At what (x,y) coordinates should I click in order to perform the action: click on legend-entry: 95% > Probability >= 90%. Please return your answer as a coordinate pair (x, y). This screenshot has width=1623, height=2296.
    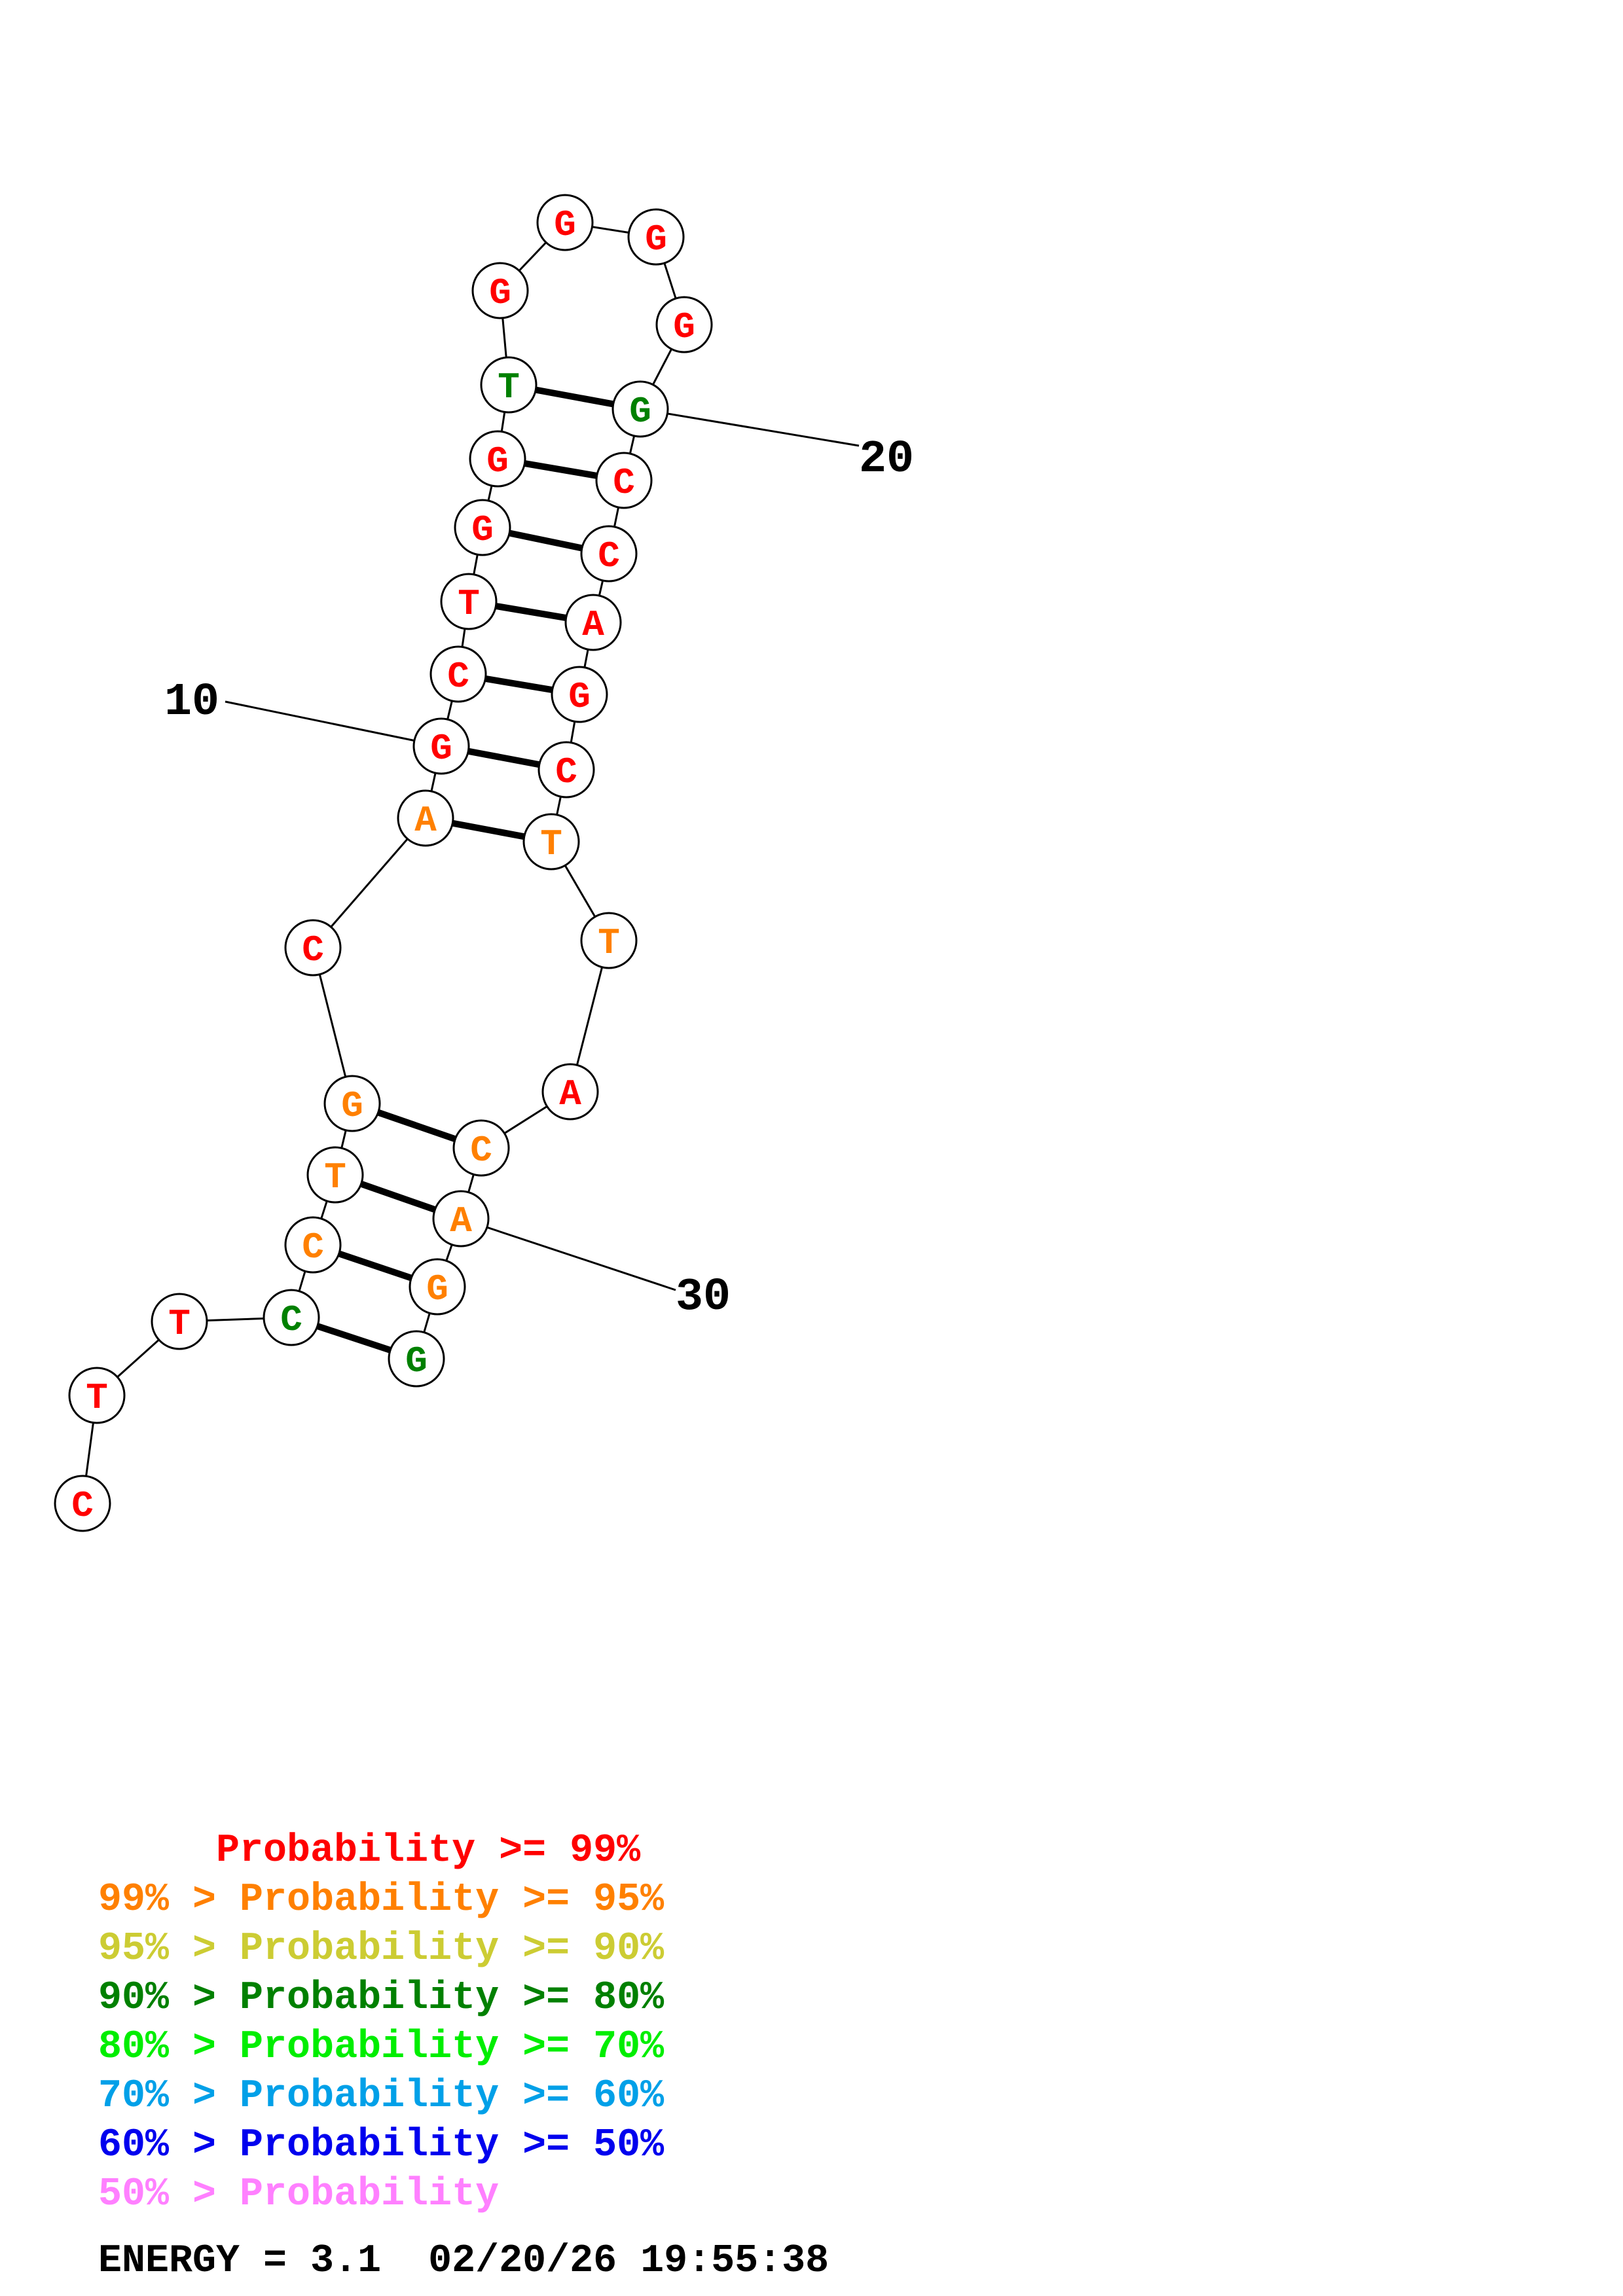
    Looking at the image, I should click on (381, 1949).